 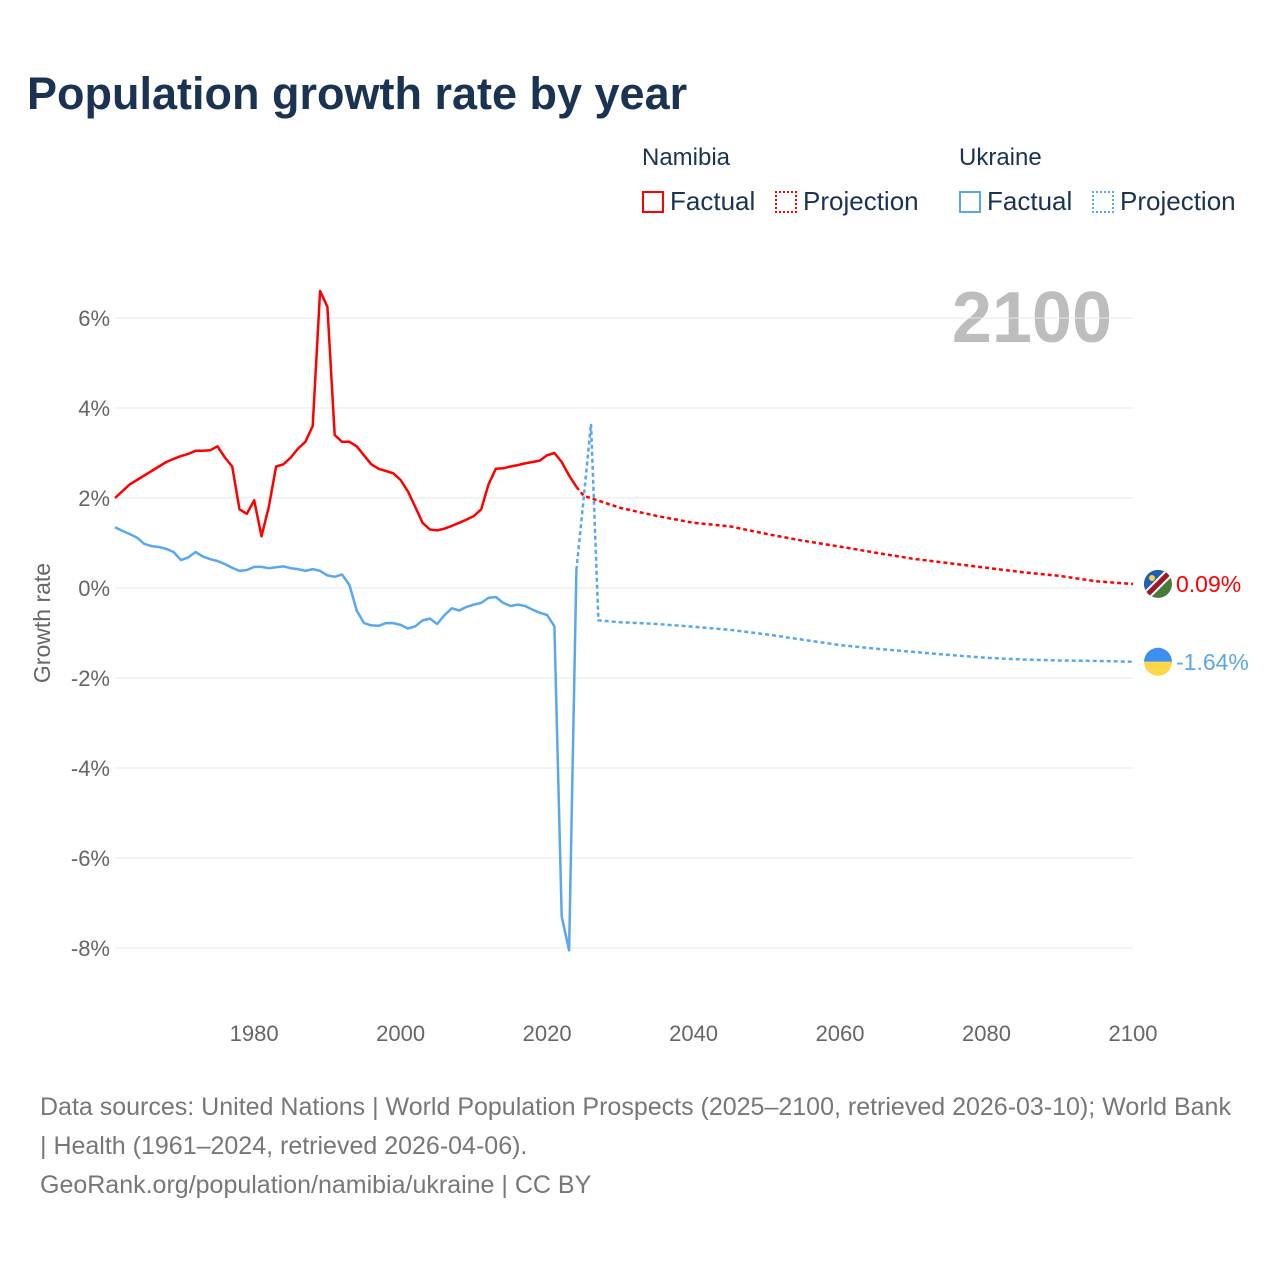 I want to click on legend-ukraine-factual: Factual, so click(x=1015, y=201).